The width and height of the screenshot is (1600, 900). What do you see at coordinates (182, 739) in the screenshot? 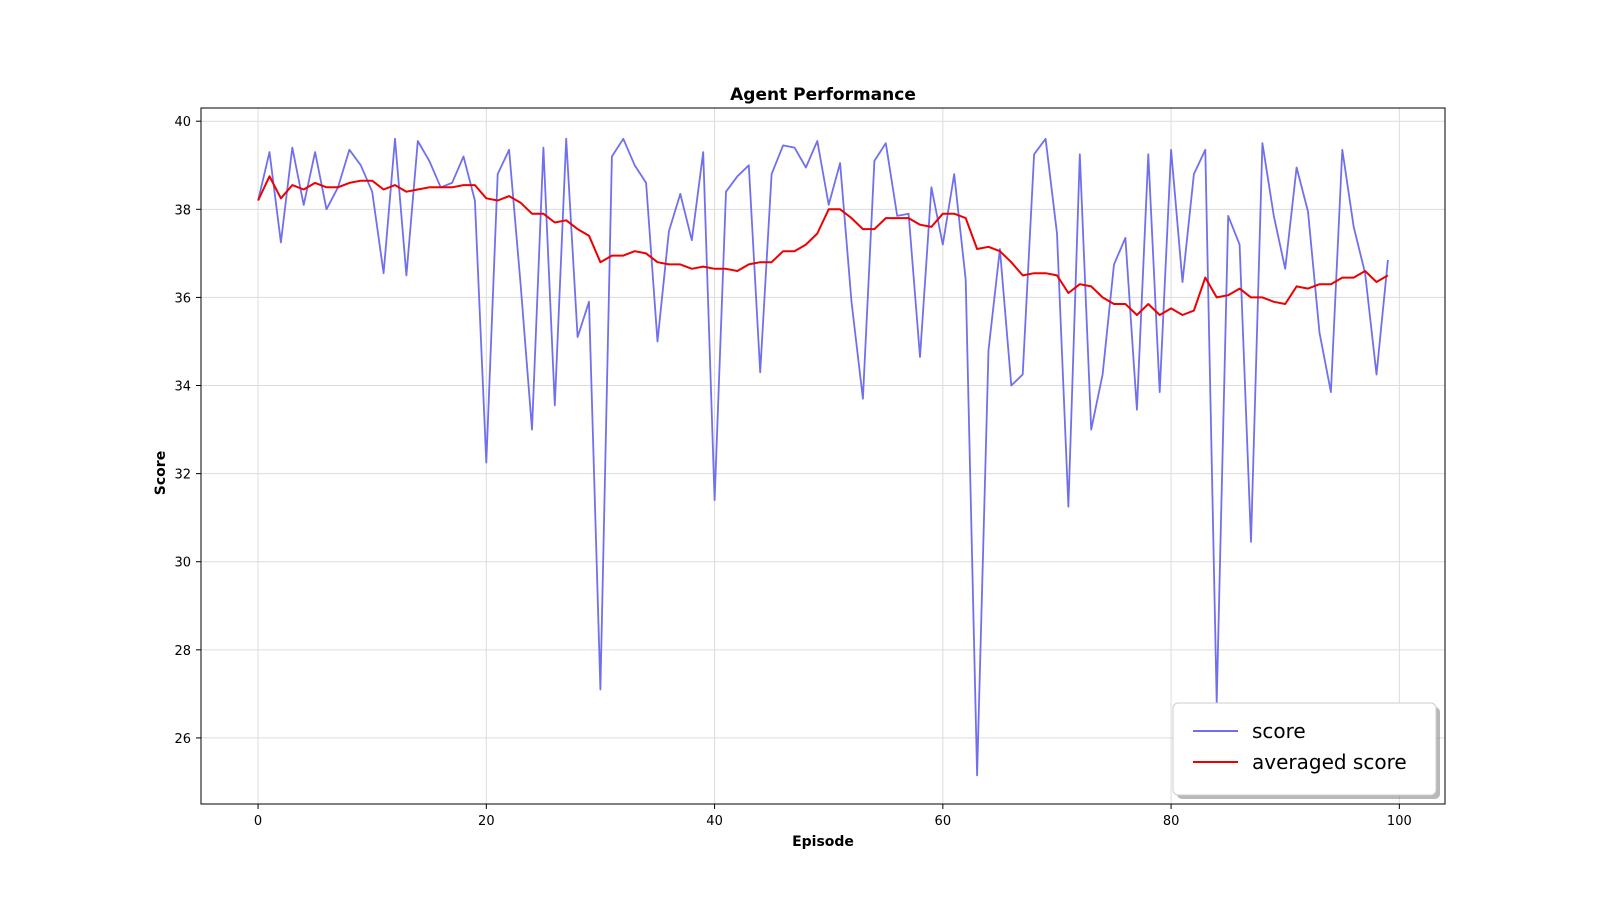
I see `y-tick-label: 26` at bounding box center [182, 739].